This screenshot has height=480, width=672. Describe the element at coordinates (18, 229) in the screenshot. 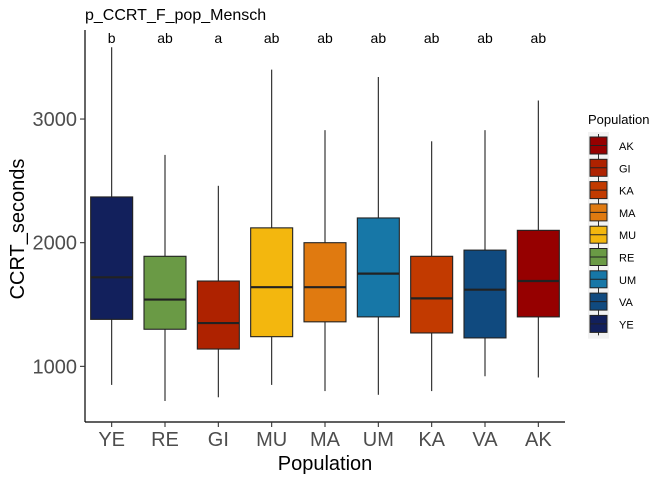

I see `y-axis-title: CCRT_seconds` at that location.